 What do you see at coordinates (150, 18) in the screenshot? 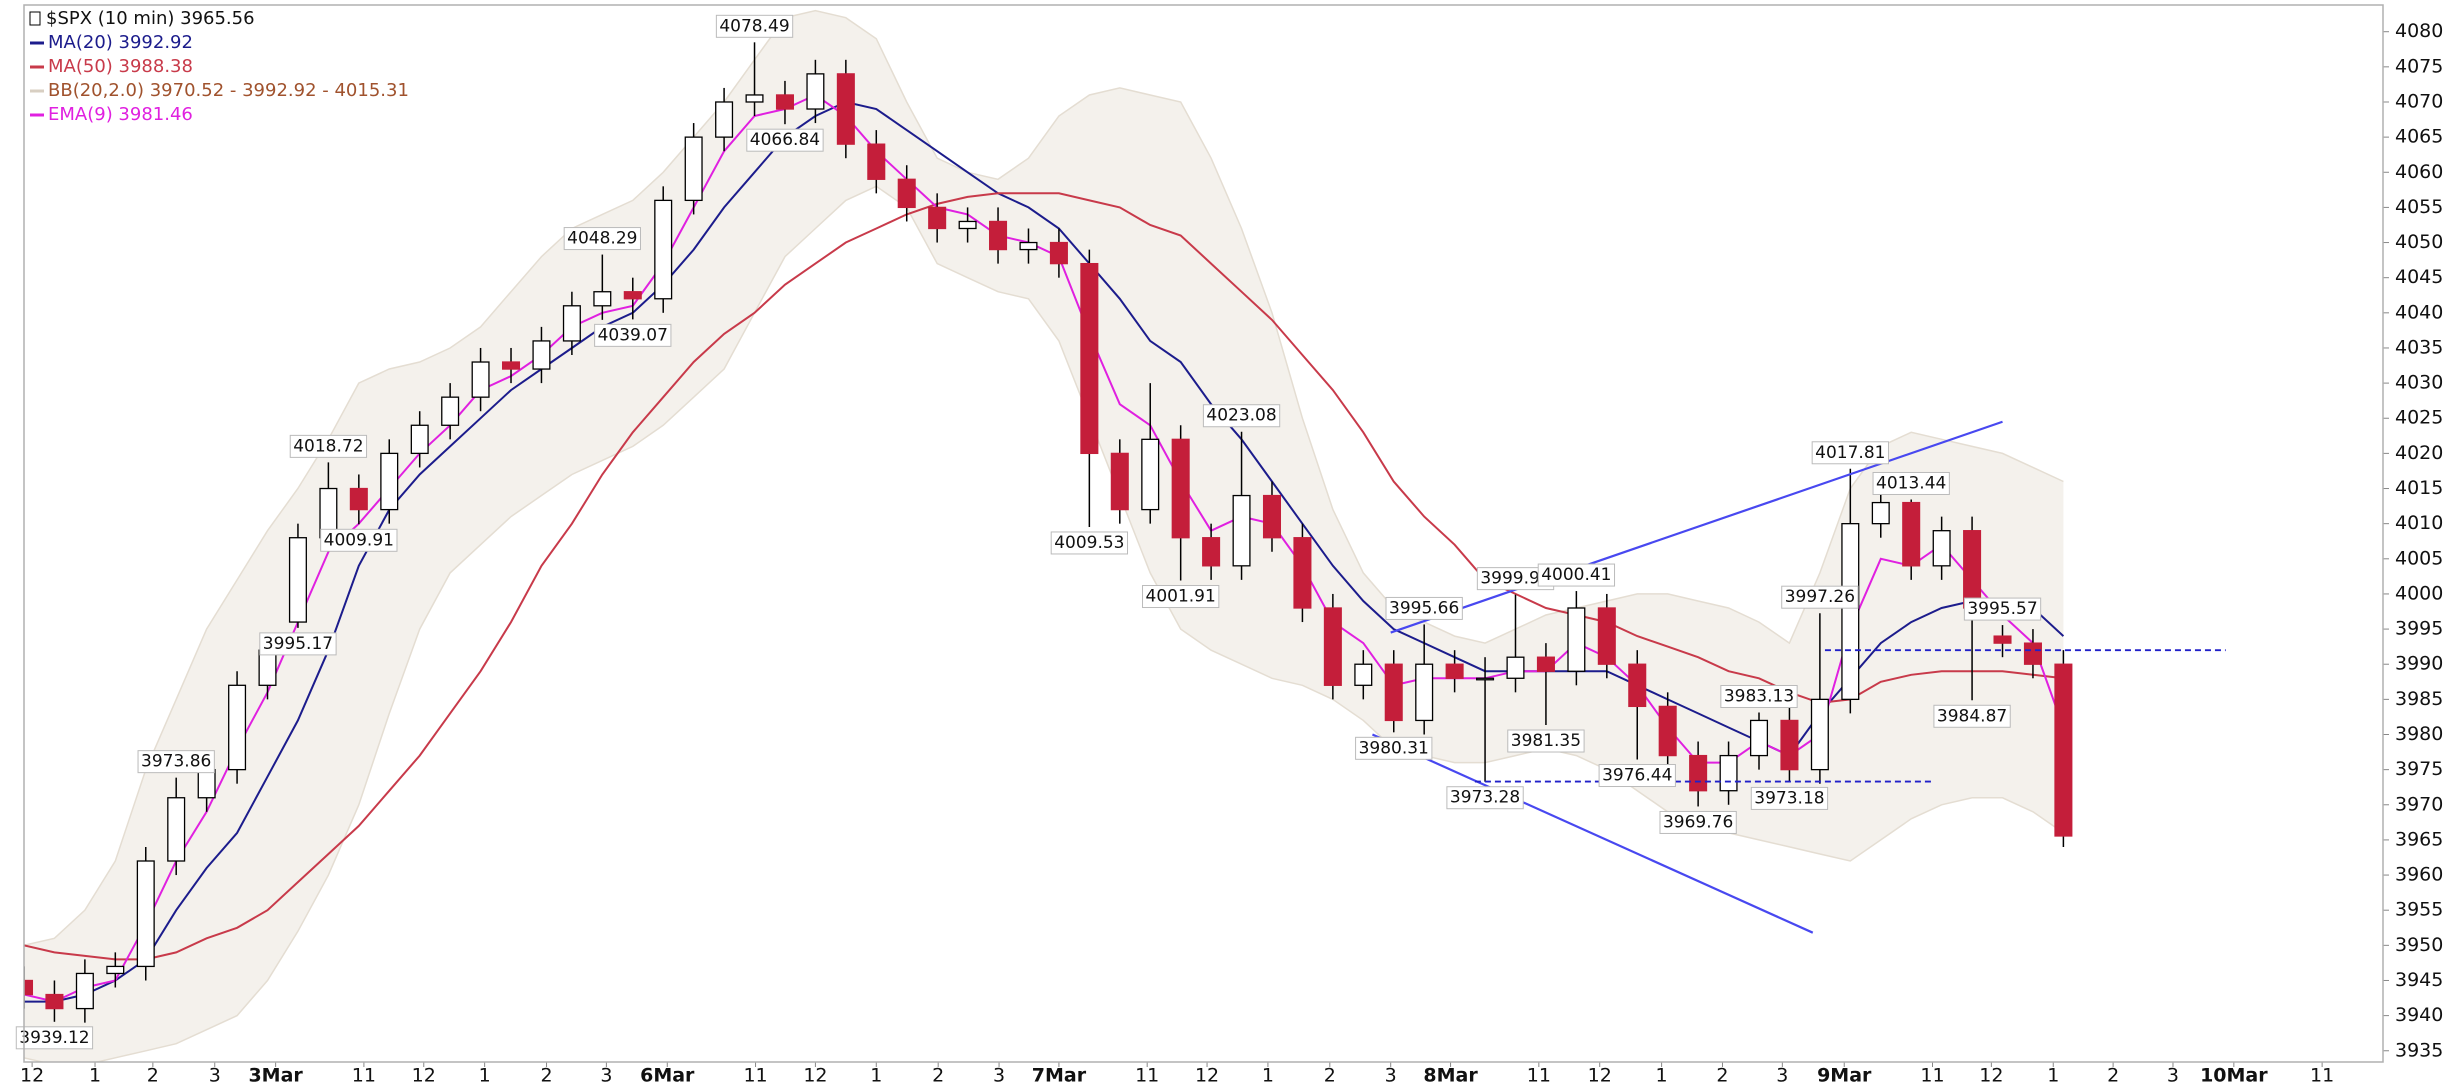
I see `legend-title: $SPX (10 min) 3965.56` at bounding box center [150, 18].